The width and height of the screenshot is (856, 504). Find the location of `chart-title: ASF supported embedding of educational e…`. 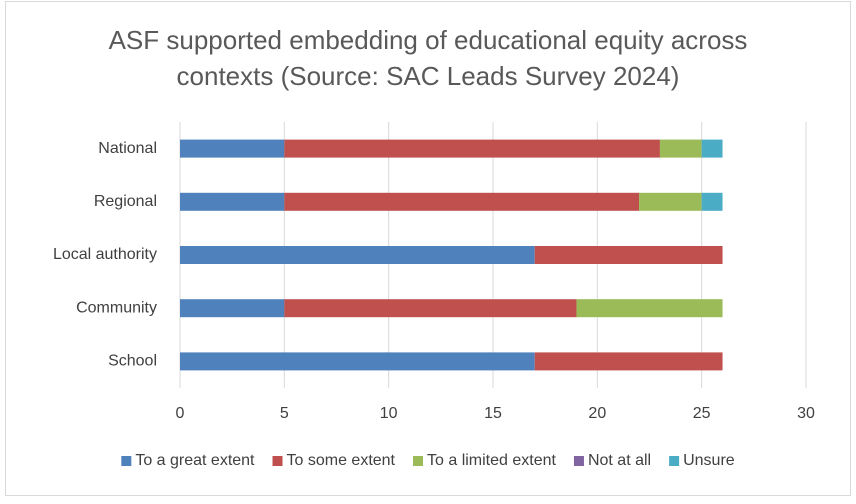

chart-title: ASF supported embedding of educational e… is located at coordinates (428, 58).